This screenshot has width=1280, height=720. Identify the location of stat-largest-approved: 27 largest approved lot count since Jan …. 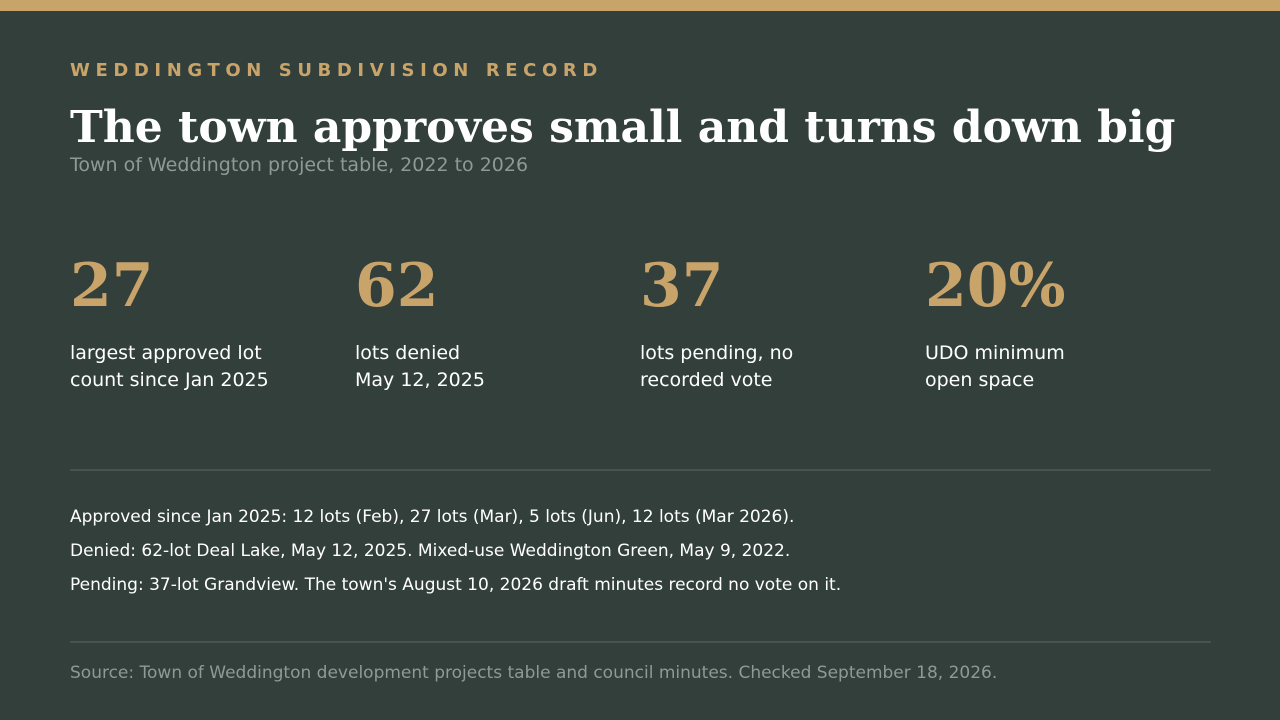
(205, 322).